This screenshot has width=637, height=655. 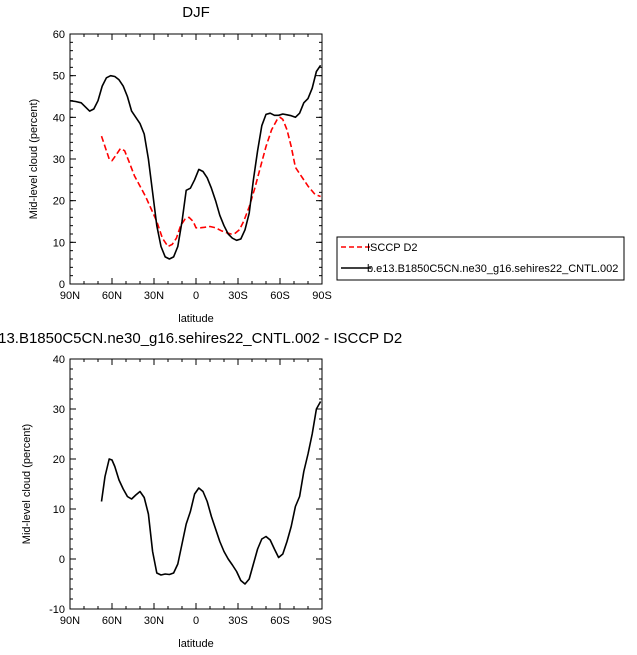 What do you see at coordinates (59, 35) in the screenshot?
I see `y-tick-label: 60` at bounding box center [59, 35].